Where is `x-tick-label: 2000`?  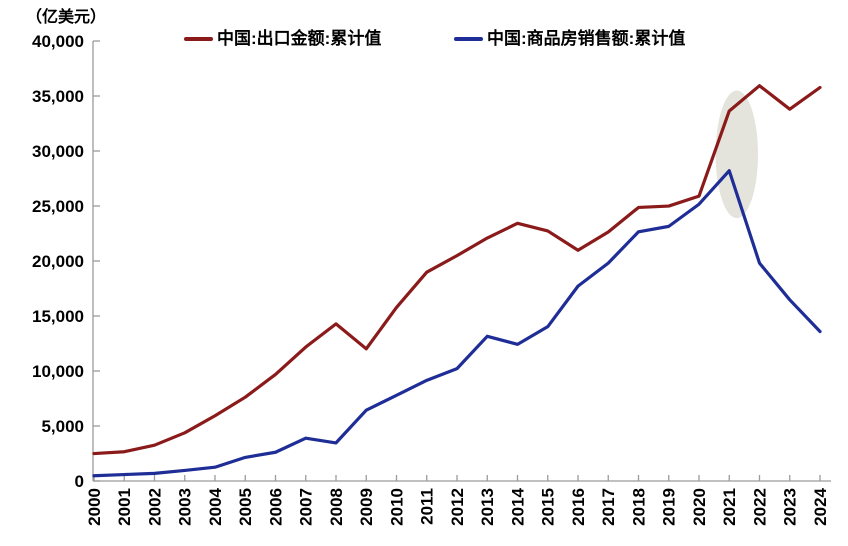
x-tick-label: 2000 is located at coordinates (94, 507).